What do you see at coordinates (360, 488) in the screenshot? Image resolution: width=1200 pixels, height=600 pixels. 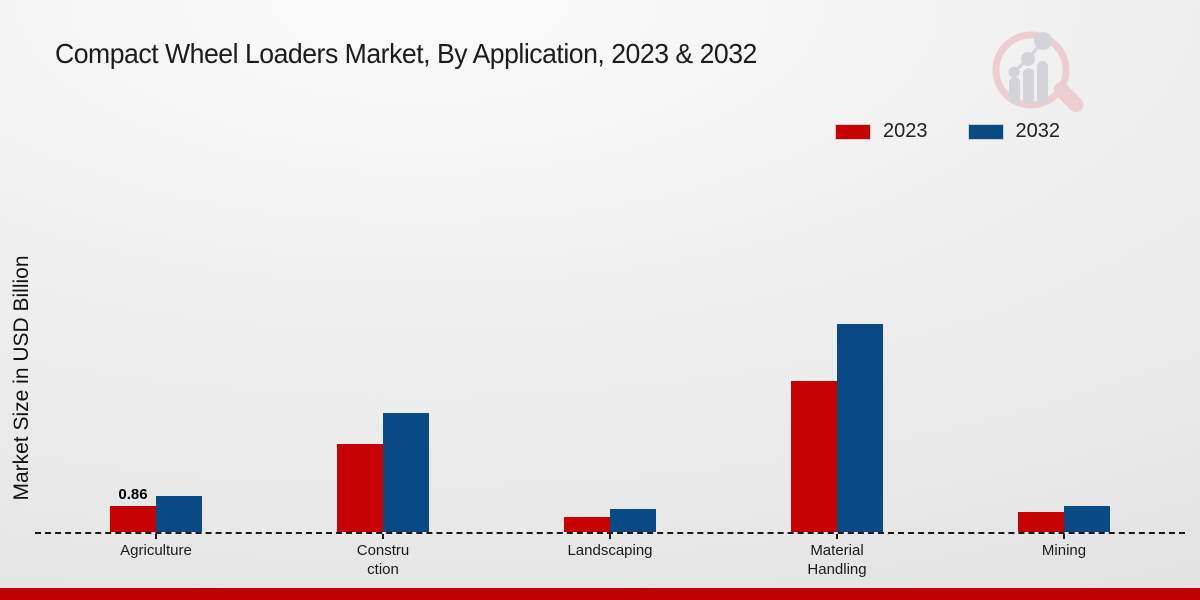 I see `bar-2023-construction` at bounding box center [360, 488].